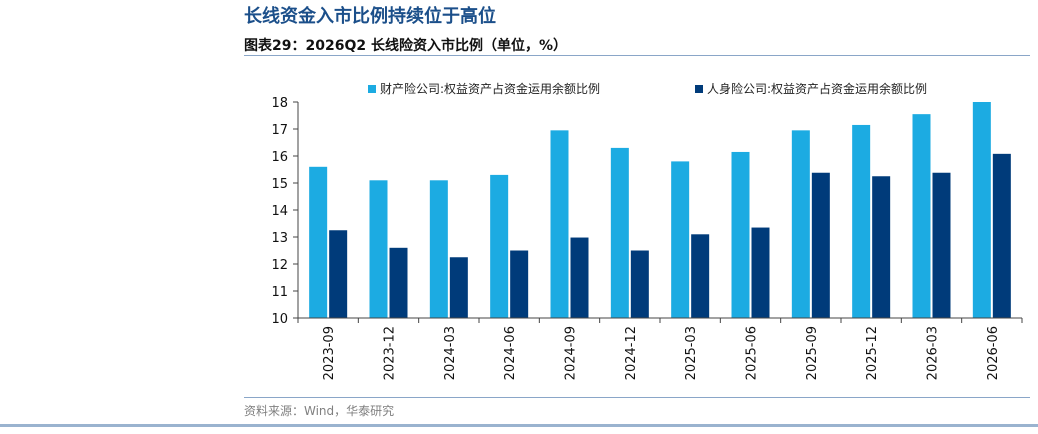 The width and height of the screenshot is (1038, 434). I want to click on y-tick-label: 12, so click(279, 265).